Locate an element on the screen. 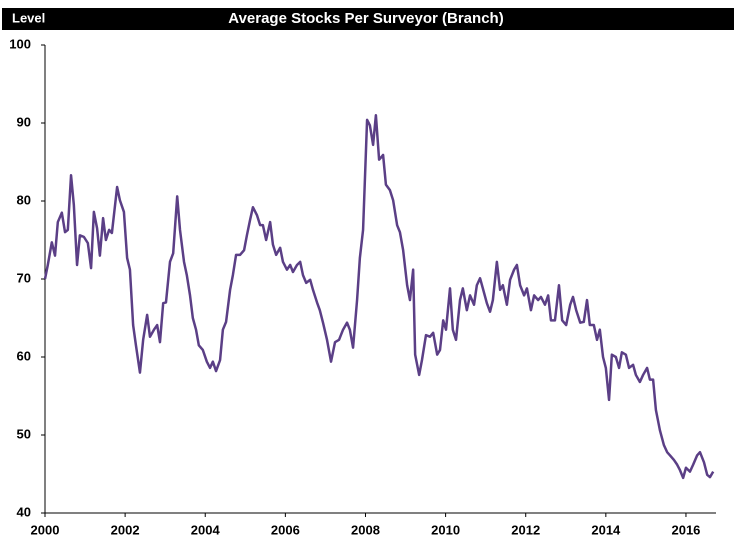 The width and height of the screenshot is (736, 547). y-tick-label: 50 is located at coordinates (24, 433).